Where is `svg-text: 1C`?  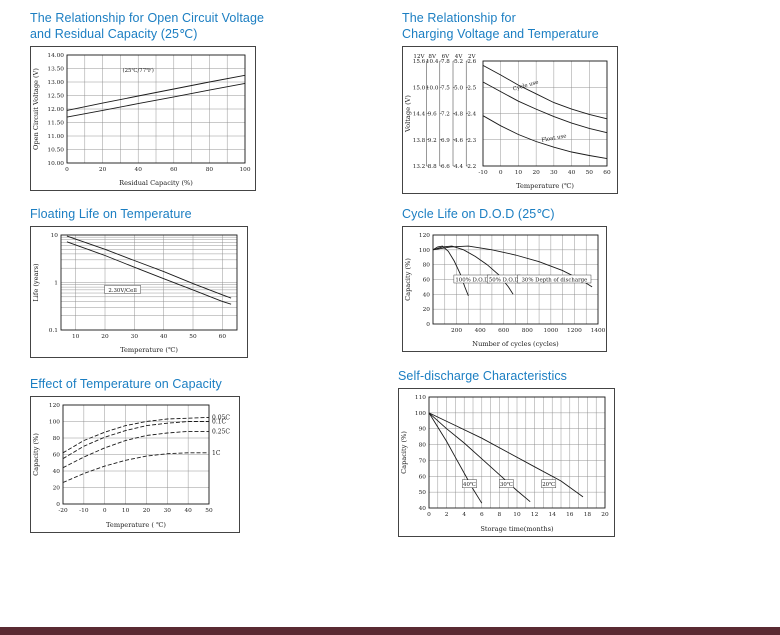 svg-text: 1C is located at coordinates (216, 453).